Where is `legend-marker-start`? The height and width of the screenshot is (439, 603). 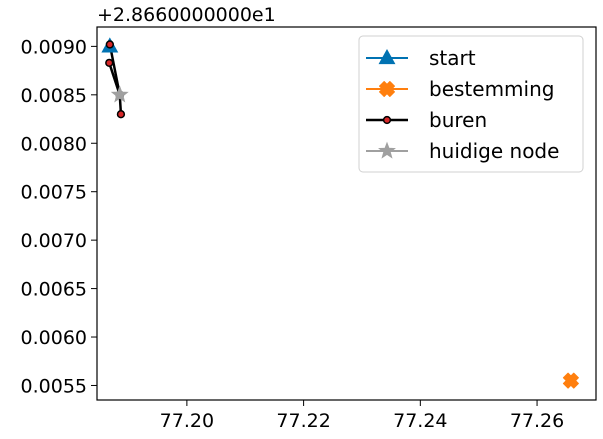 legend-marker-start is located at coordinates (387, 56).